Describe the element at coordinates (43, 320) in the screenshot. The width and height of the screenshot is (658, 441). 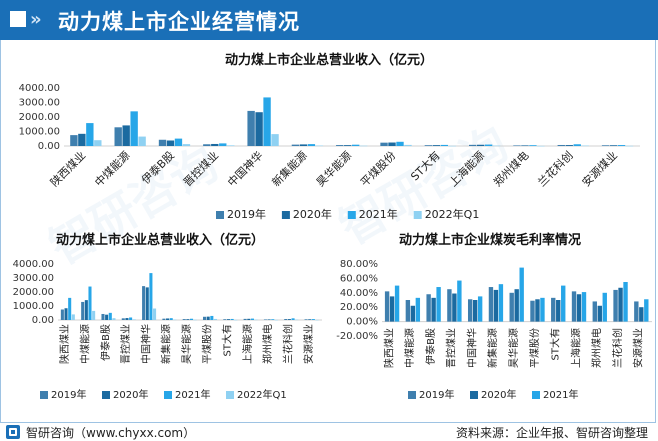
I see `y-tick-label: 0.00` at that location.